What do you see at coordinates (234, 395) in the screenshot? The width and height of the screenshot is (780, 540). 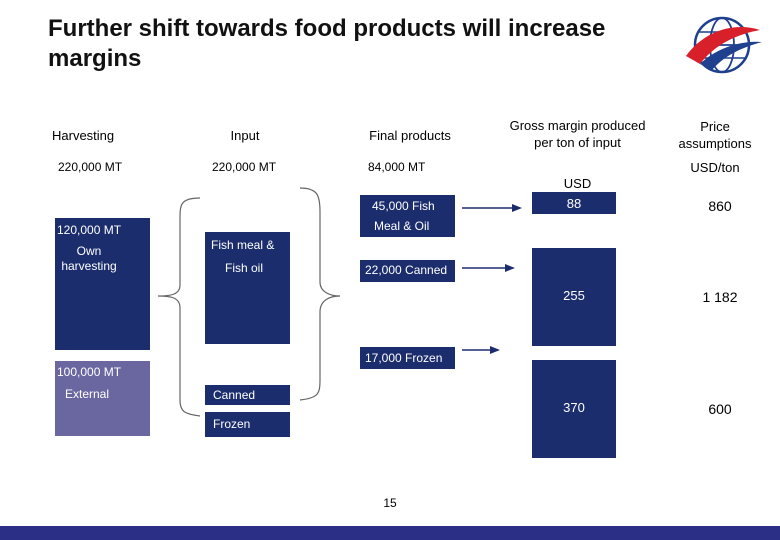 I see `canned-input-label: Canned` at bounding box center [234, 395].